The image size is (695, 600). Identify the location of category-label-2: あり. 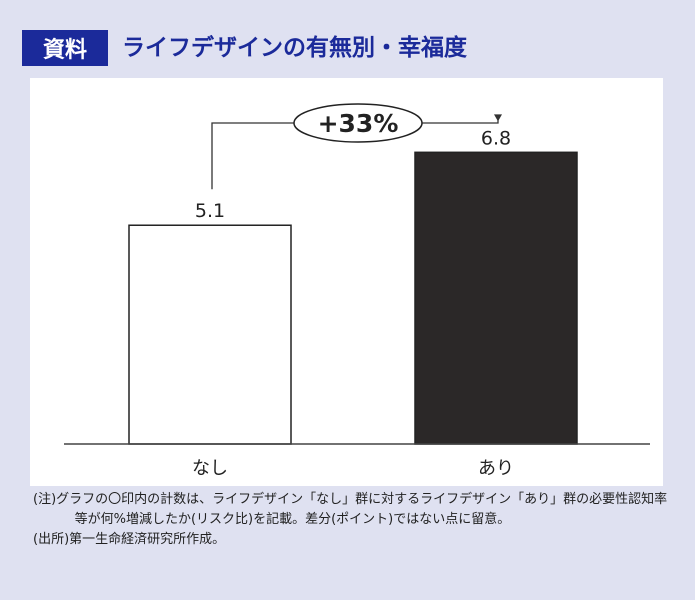
(496, 468).